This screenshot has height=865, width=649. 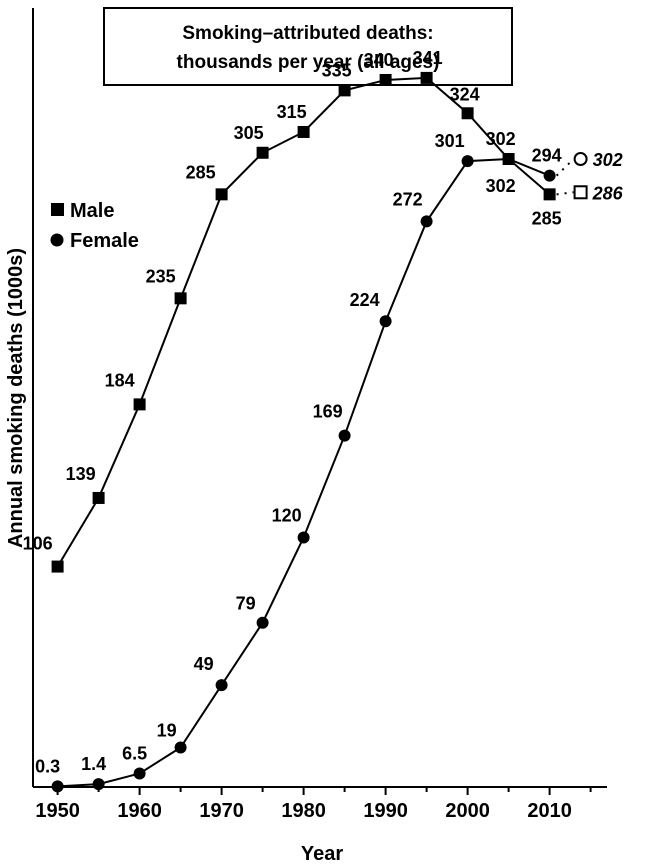 What do you see at coordinates (379, 60) in the screenshot?
I see `data-label: 340` at bounding box center [379, 60].